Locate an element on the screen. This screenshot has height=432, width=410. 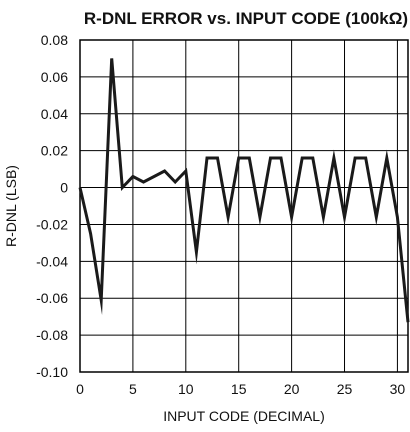
y-tick-label: -0.04 is located at coordinates (52, 261).